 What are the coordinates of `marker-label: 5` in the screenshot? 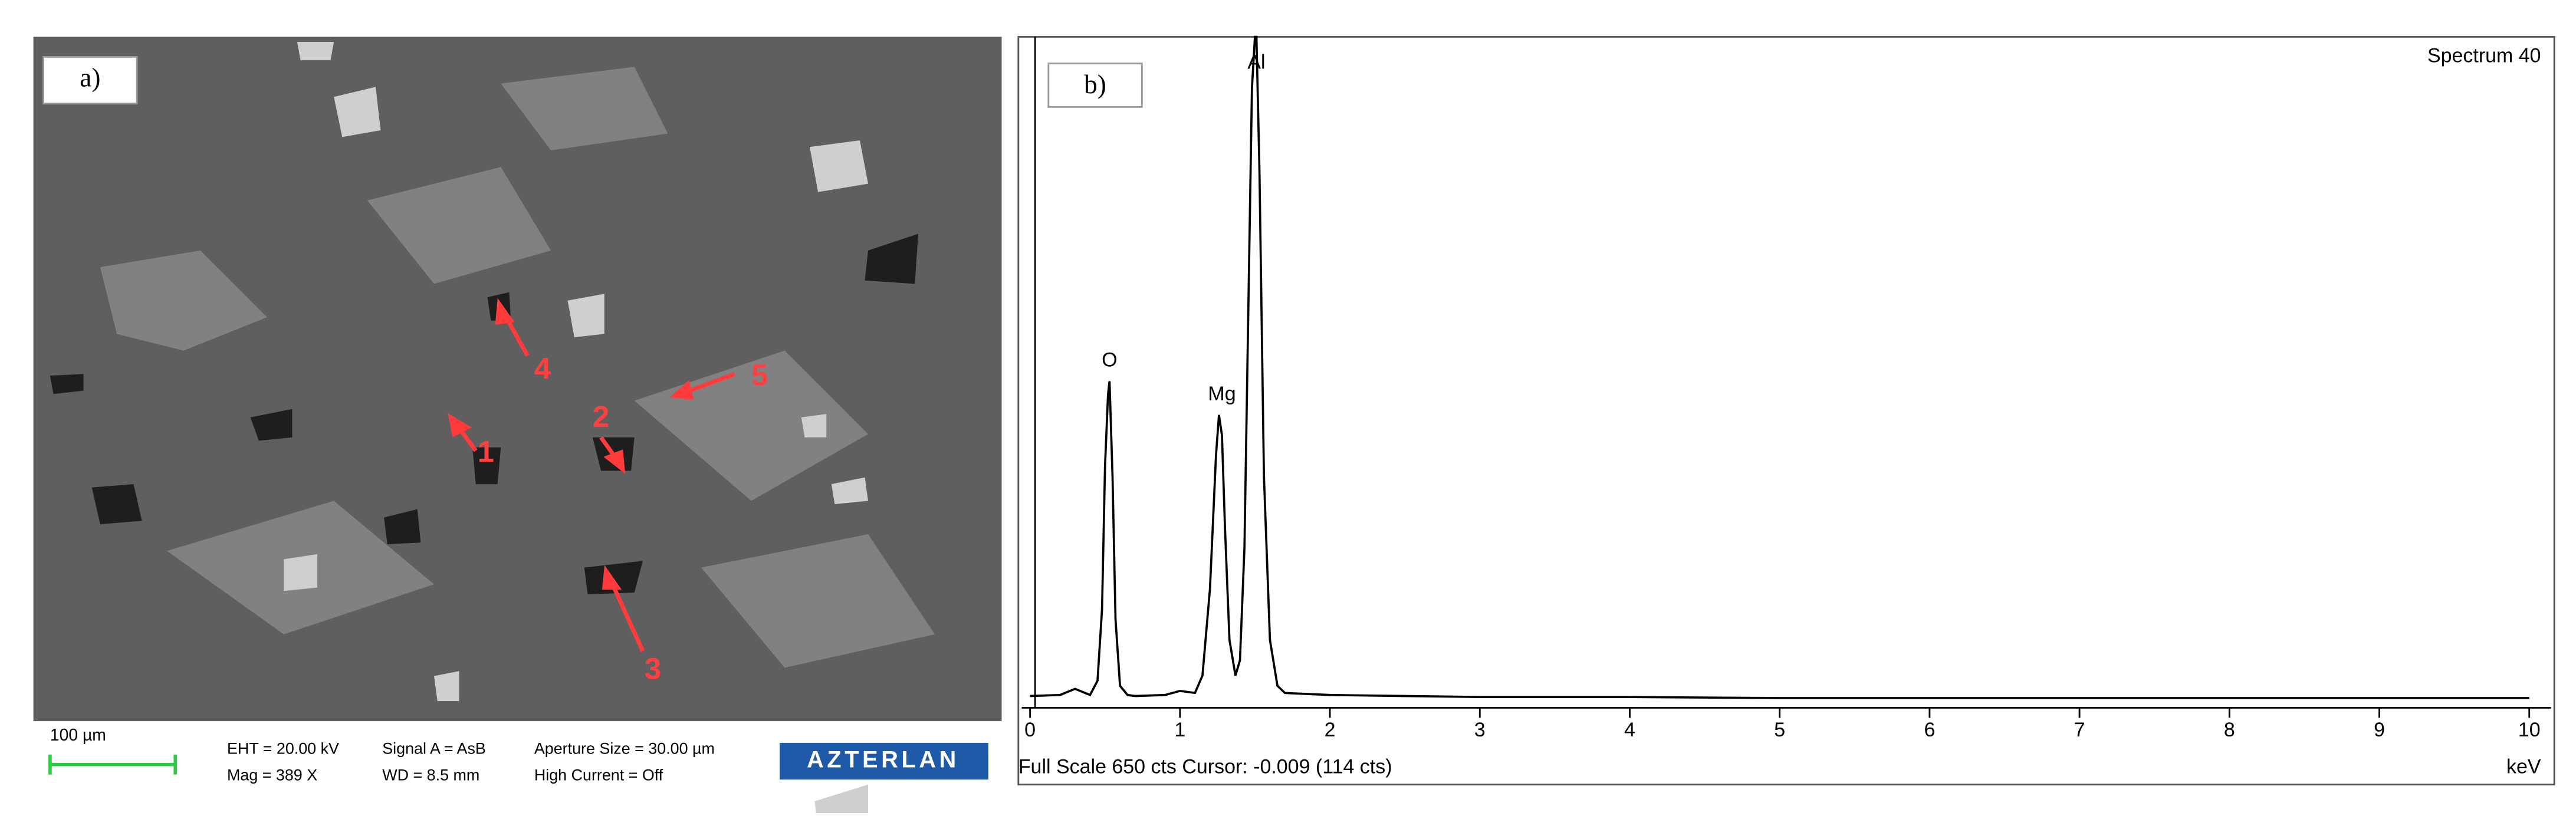 It's located at (759, 374).